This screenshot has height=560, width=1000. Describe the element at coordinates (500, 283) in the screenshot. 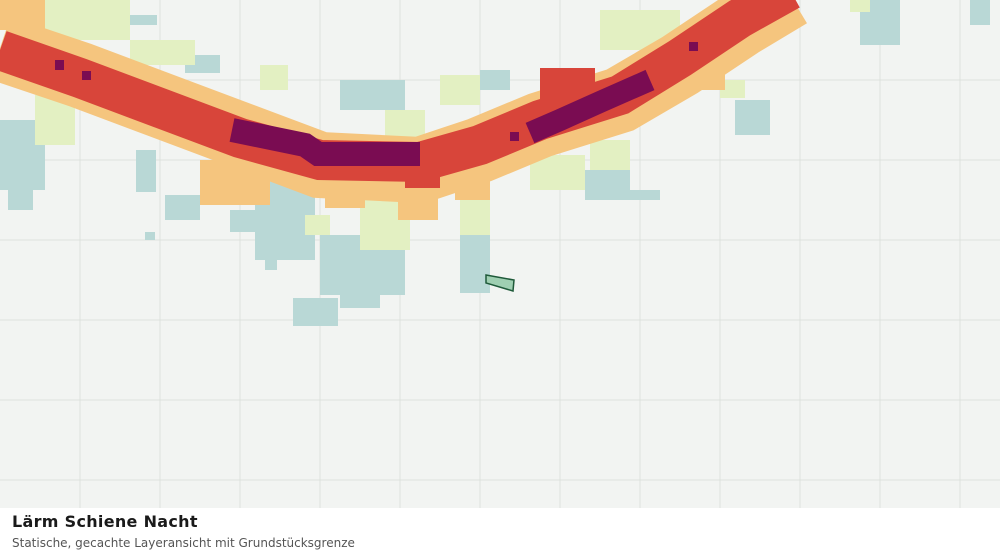

I see `parcel-boundary` at that location.